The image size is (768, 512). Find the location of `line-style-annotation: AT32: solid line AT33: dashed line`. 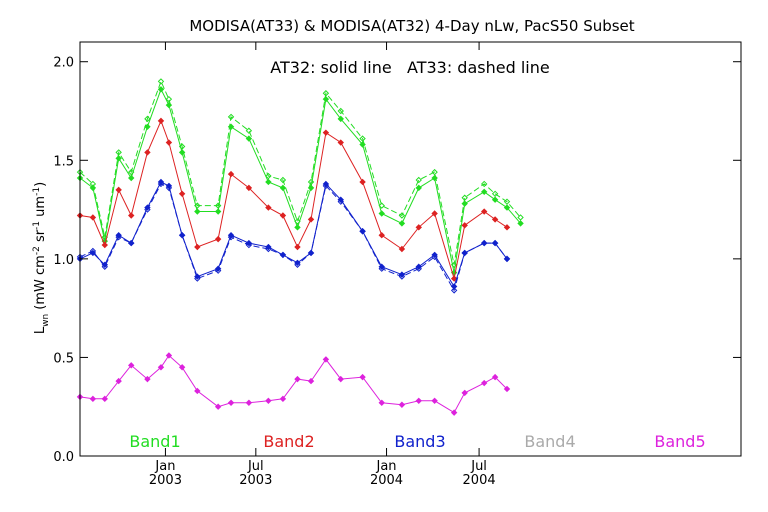

line-style-annotation: AT32: solid line AT33: dashed line is located at coordinates (409, 67).